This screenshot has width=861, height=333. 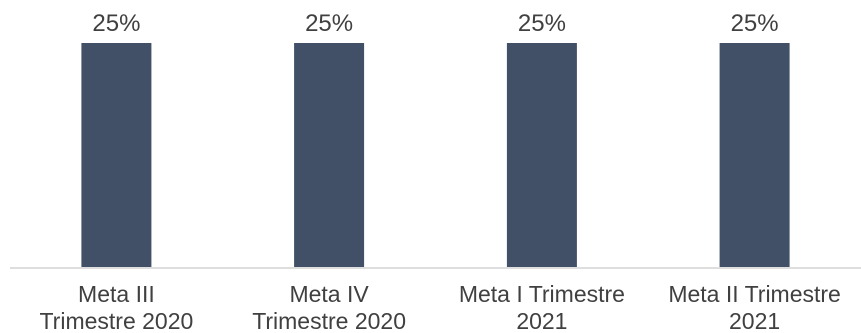 What do you see at coordinates (754, 320) in the screenshot?
I see `category-label-4-line-2: 2021` at bounding box center [754, 320].